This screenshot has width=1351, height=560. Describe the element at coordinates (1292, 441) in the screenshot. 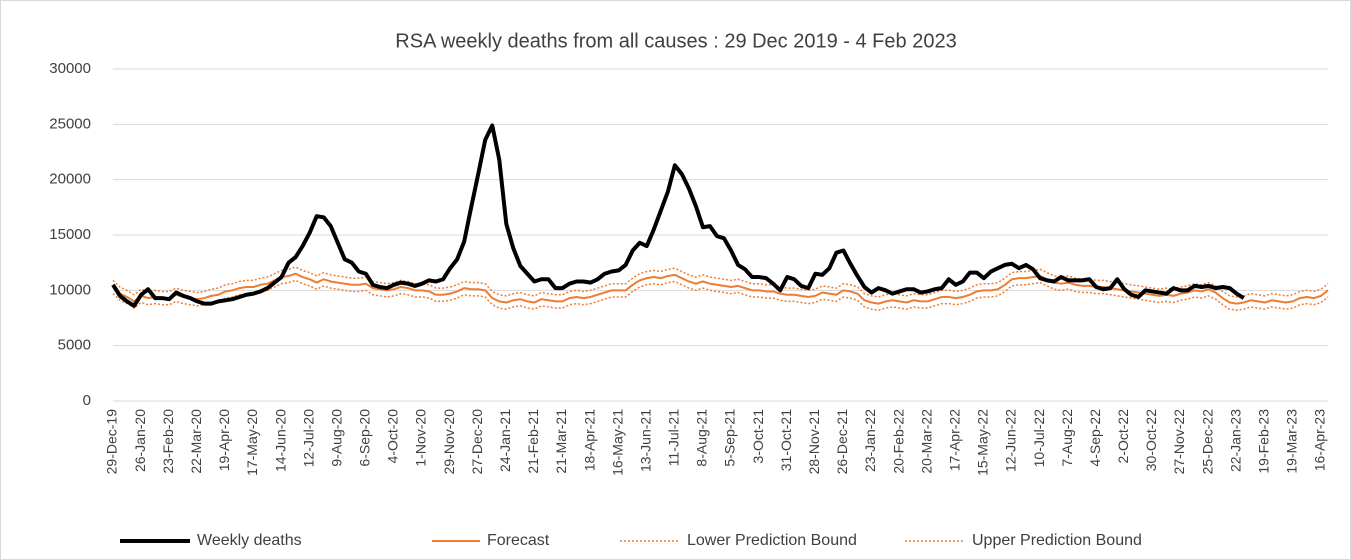

I see `x-tick-label: 19-Mar-23` at that location.